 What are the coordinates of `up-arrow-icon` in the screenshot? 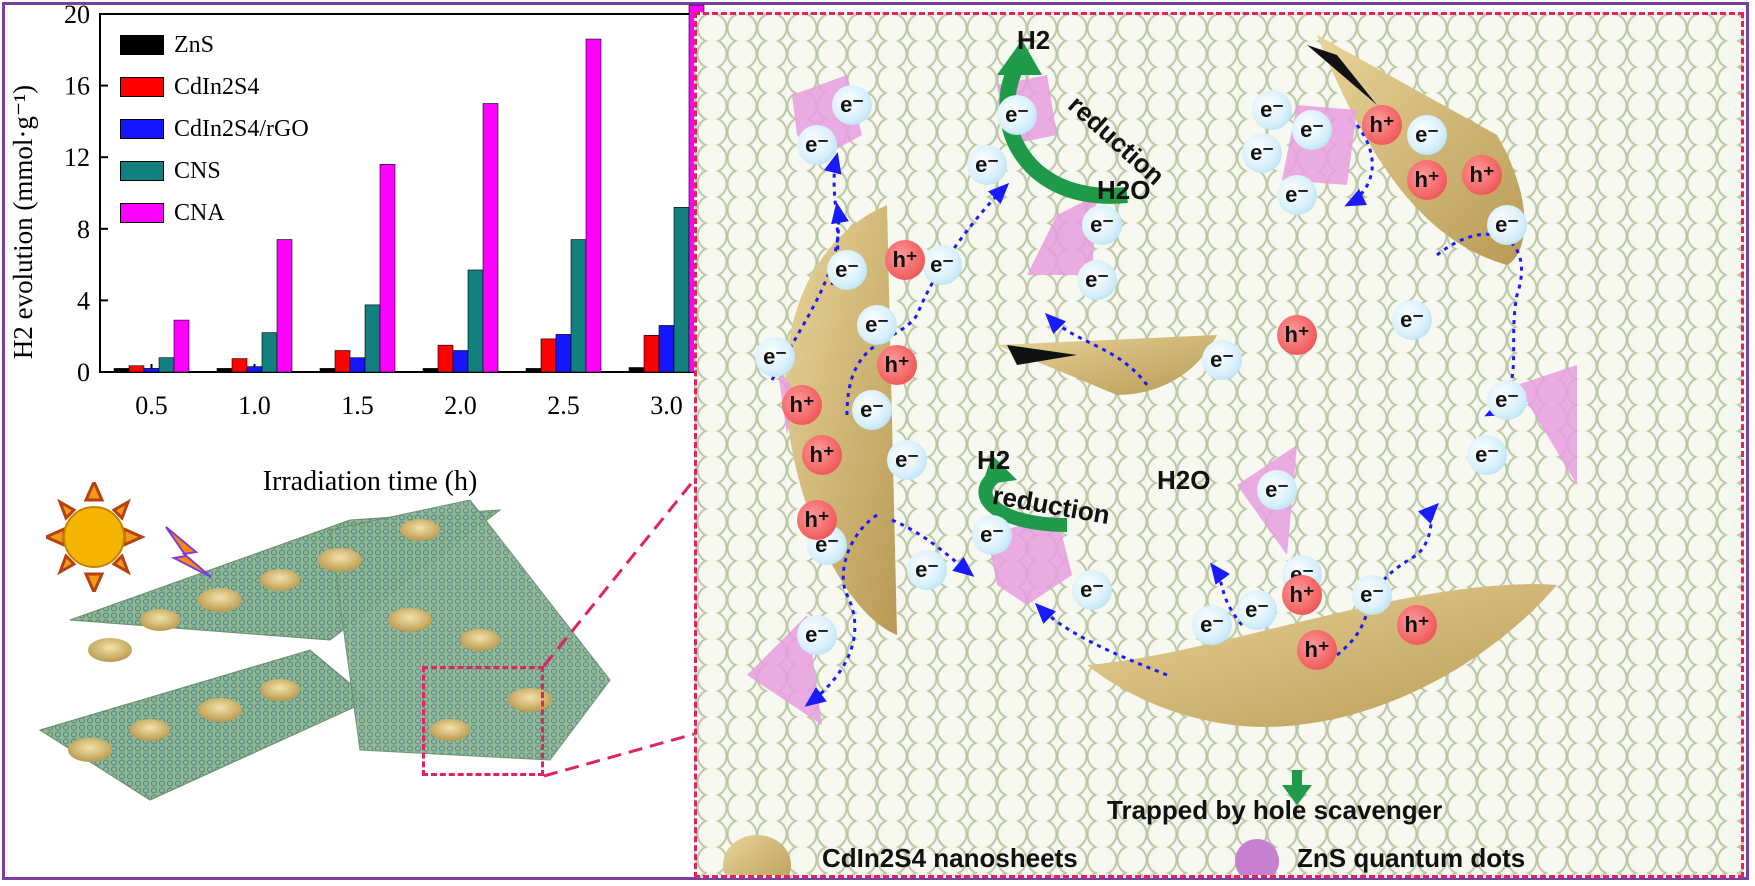 It's located at (1019, 57).